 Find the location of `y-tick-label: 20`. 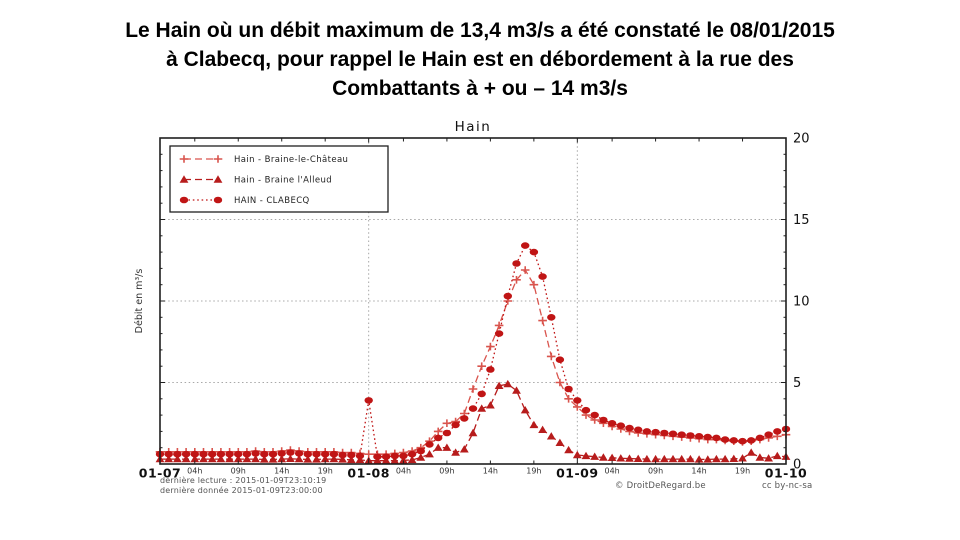

y-tick-label: 20 is located at coordinates (801, 139).